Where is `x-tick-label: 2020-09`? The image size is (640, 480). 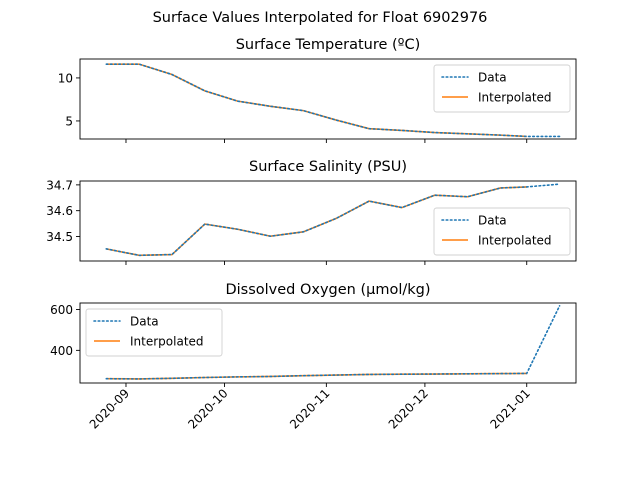
x-tick-label: 2020-09 is located at coordinates (109, 408).